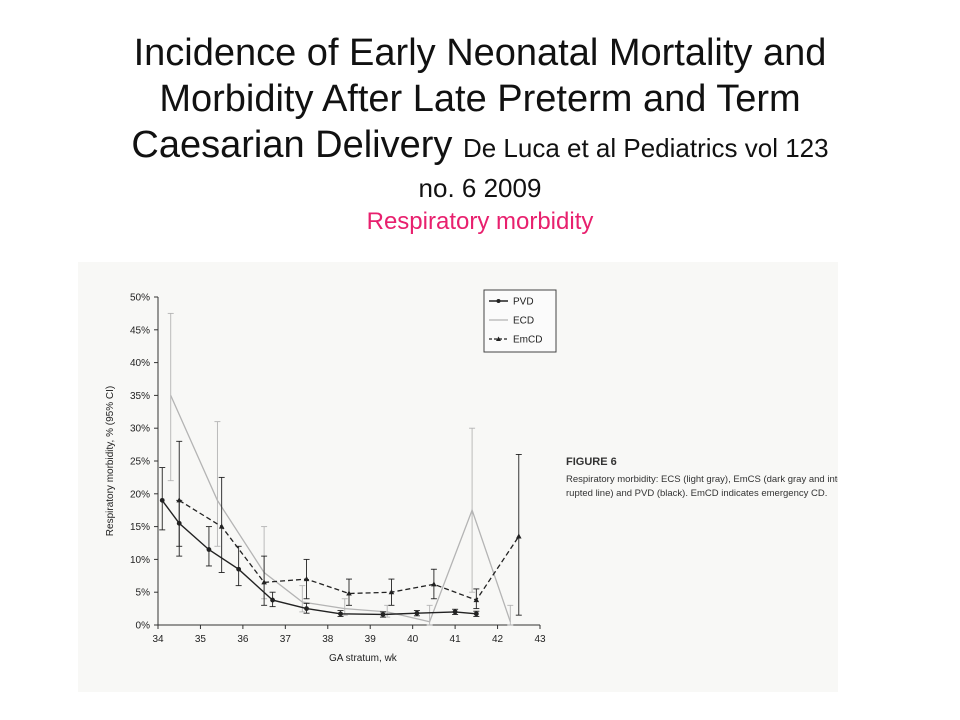 The image size is (960, 720). What do you see at coordinates (498, 338) in the screenshot?
I see `legend-marker-emcd` at bounding box center [498, 338].